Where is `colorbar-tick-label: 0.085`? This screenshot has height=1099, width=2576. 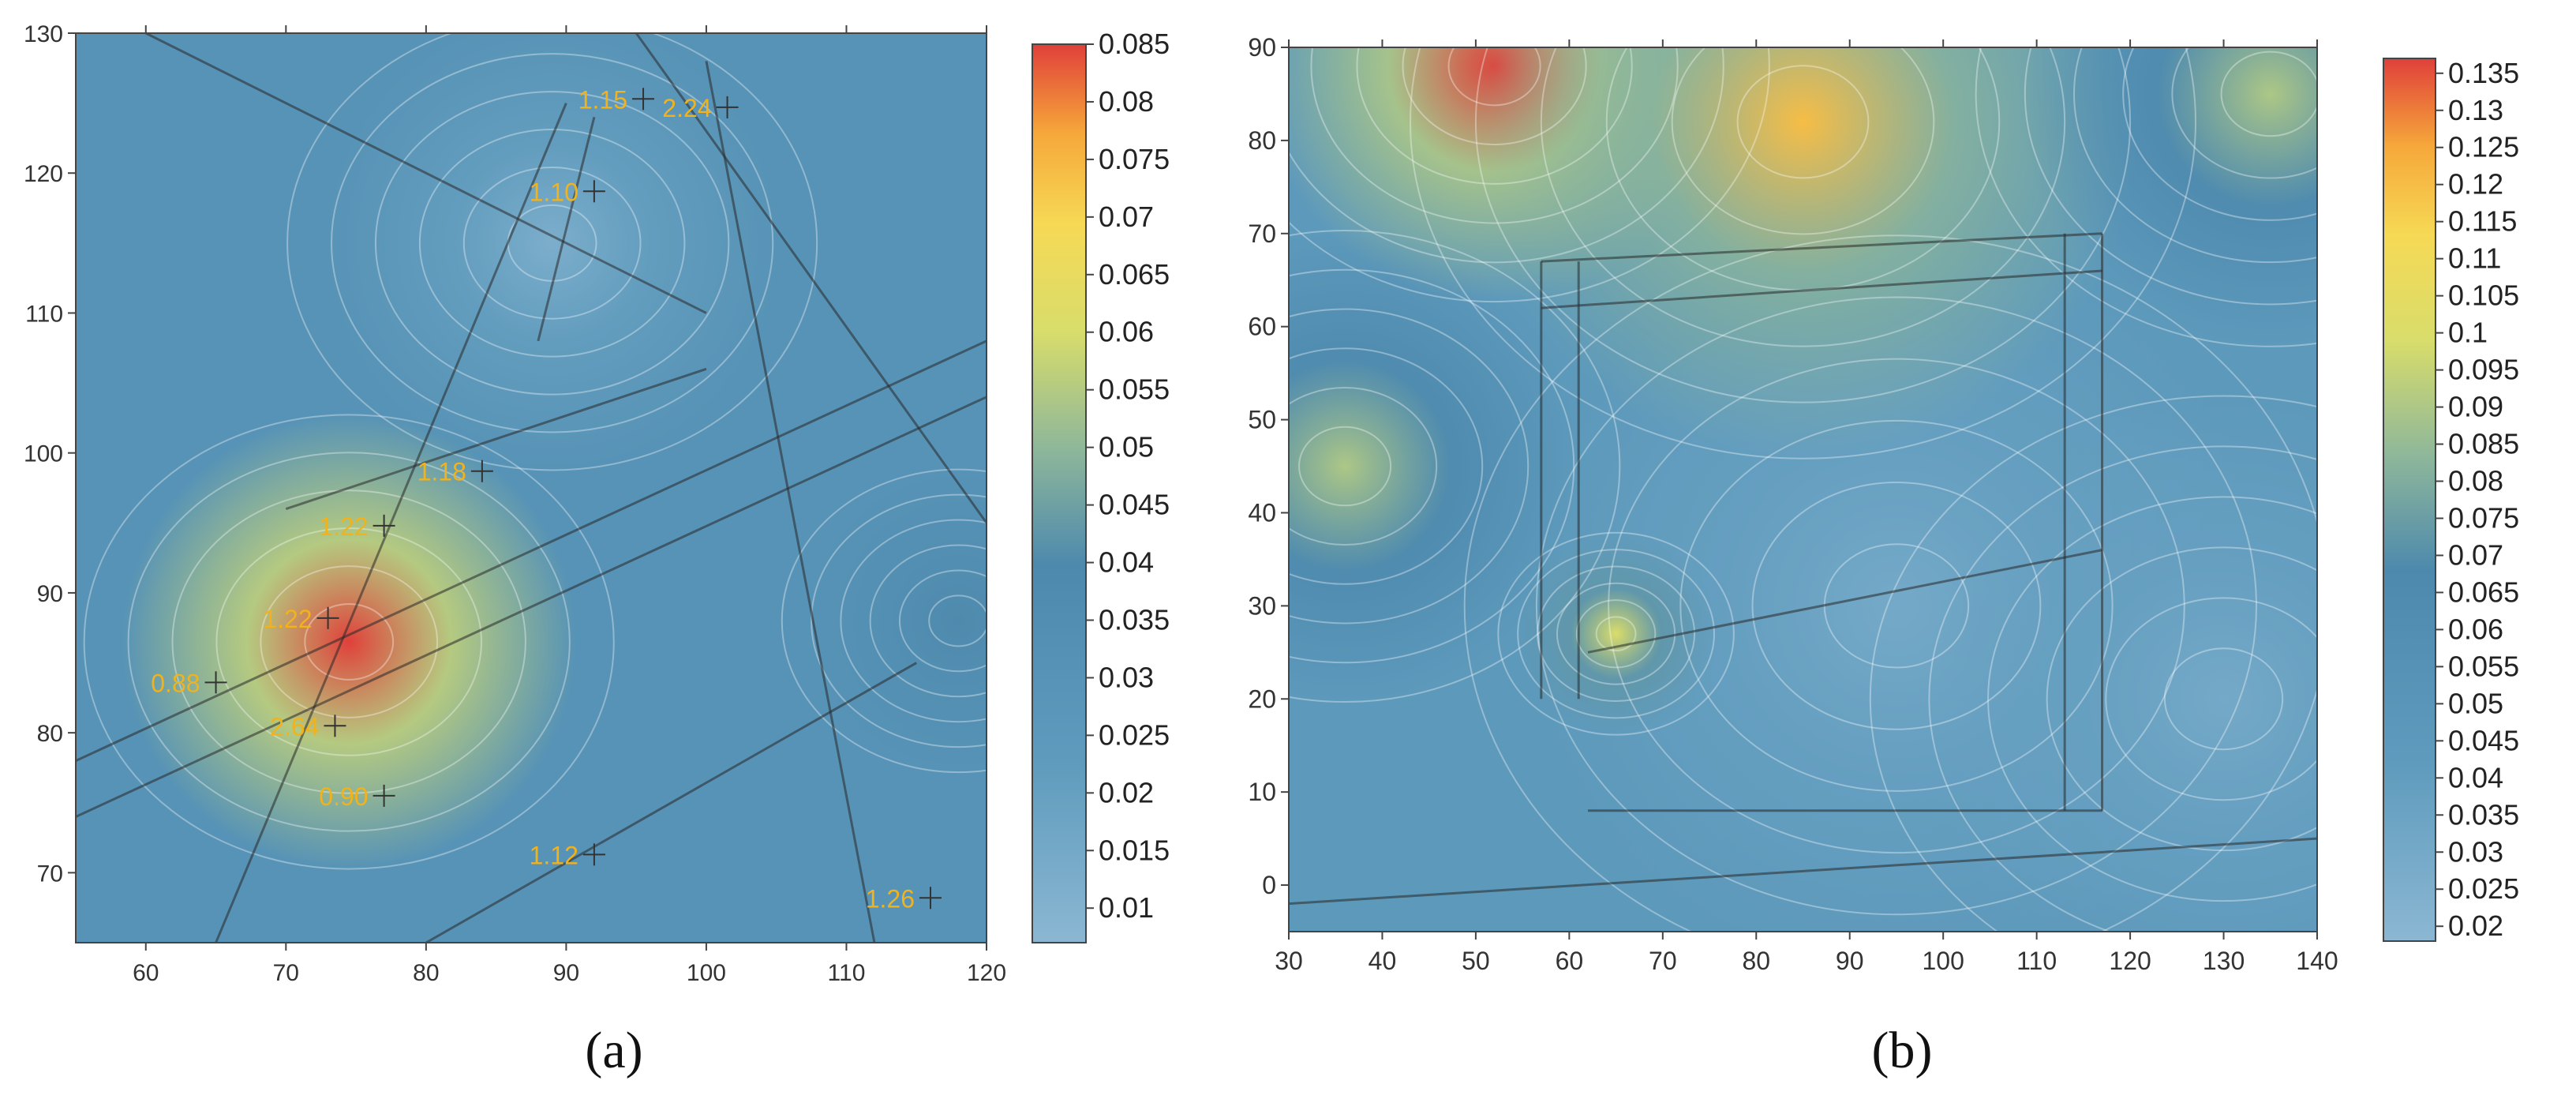 colorbar-tick-label: 0.085 is located at coordinates (1134, 44).